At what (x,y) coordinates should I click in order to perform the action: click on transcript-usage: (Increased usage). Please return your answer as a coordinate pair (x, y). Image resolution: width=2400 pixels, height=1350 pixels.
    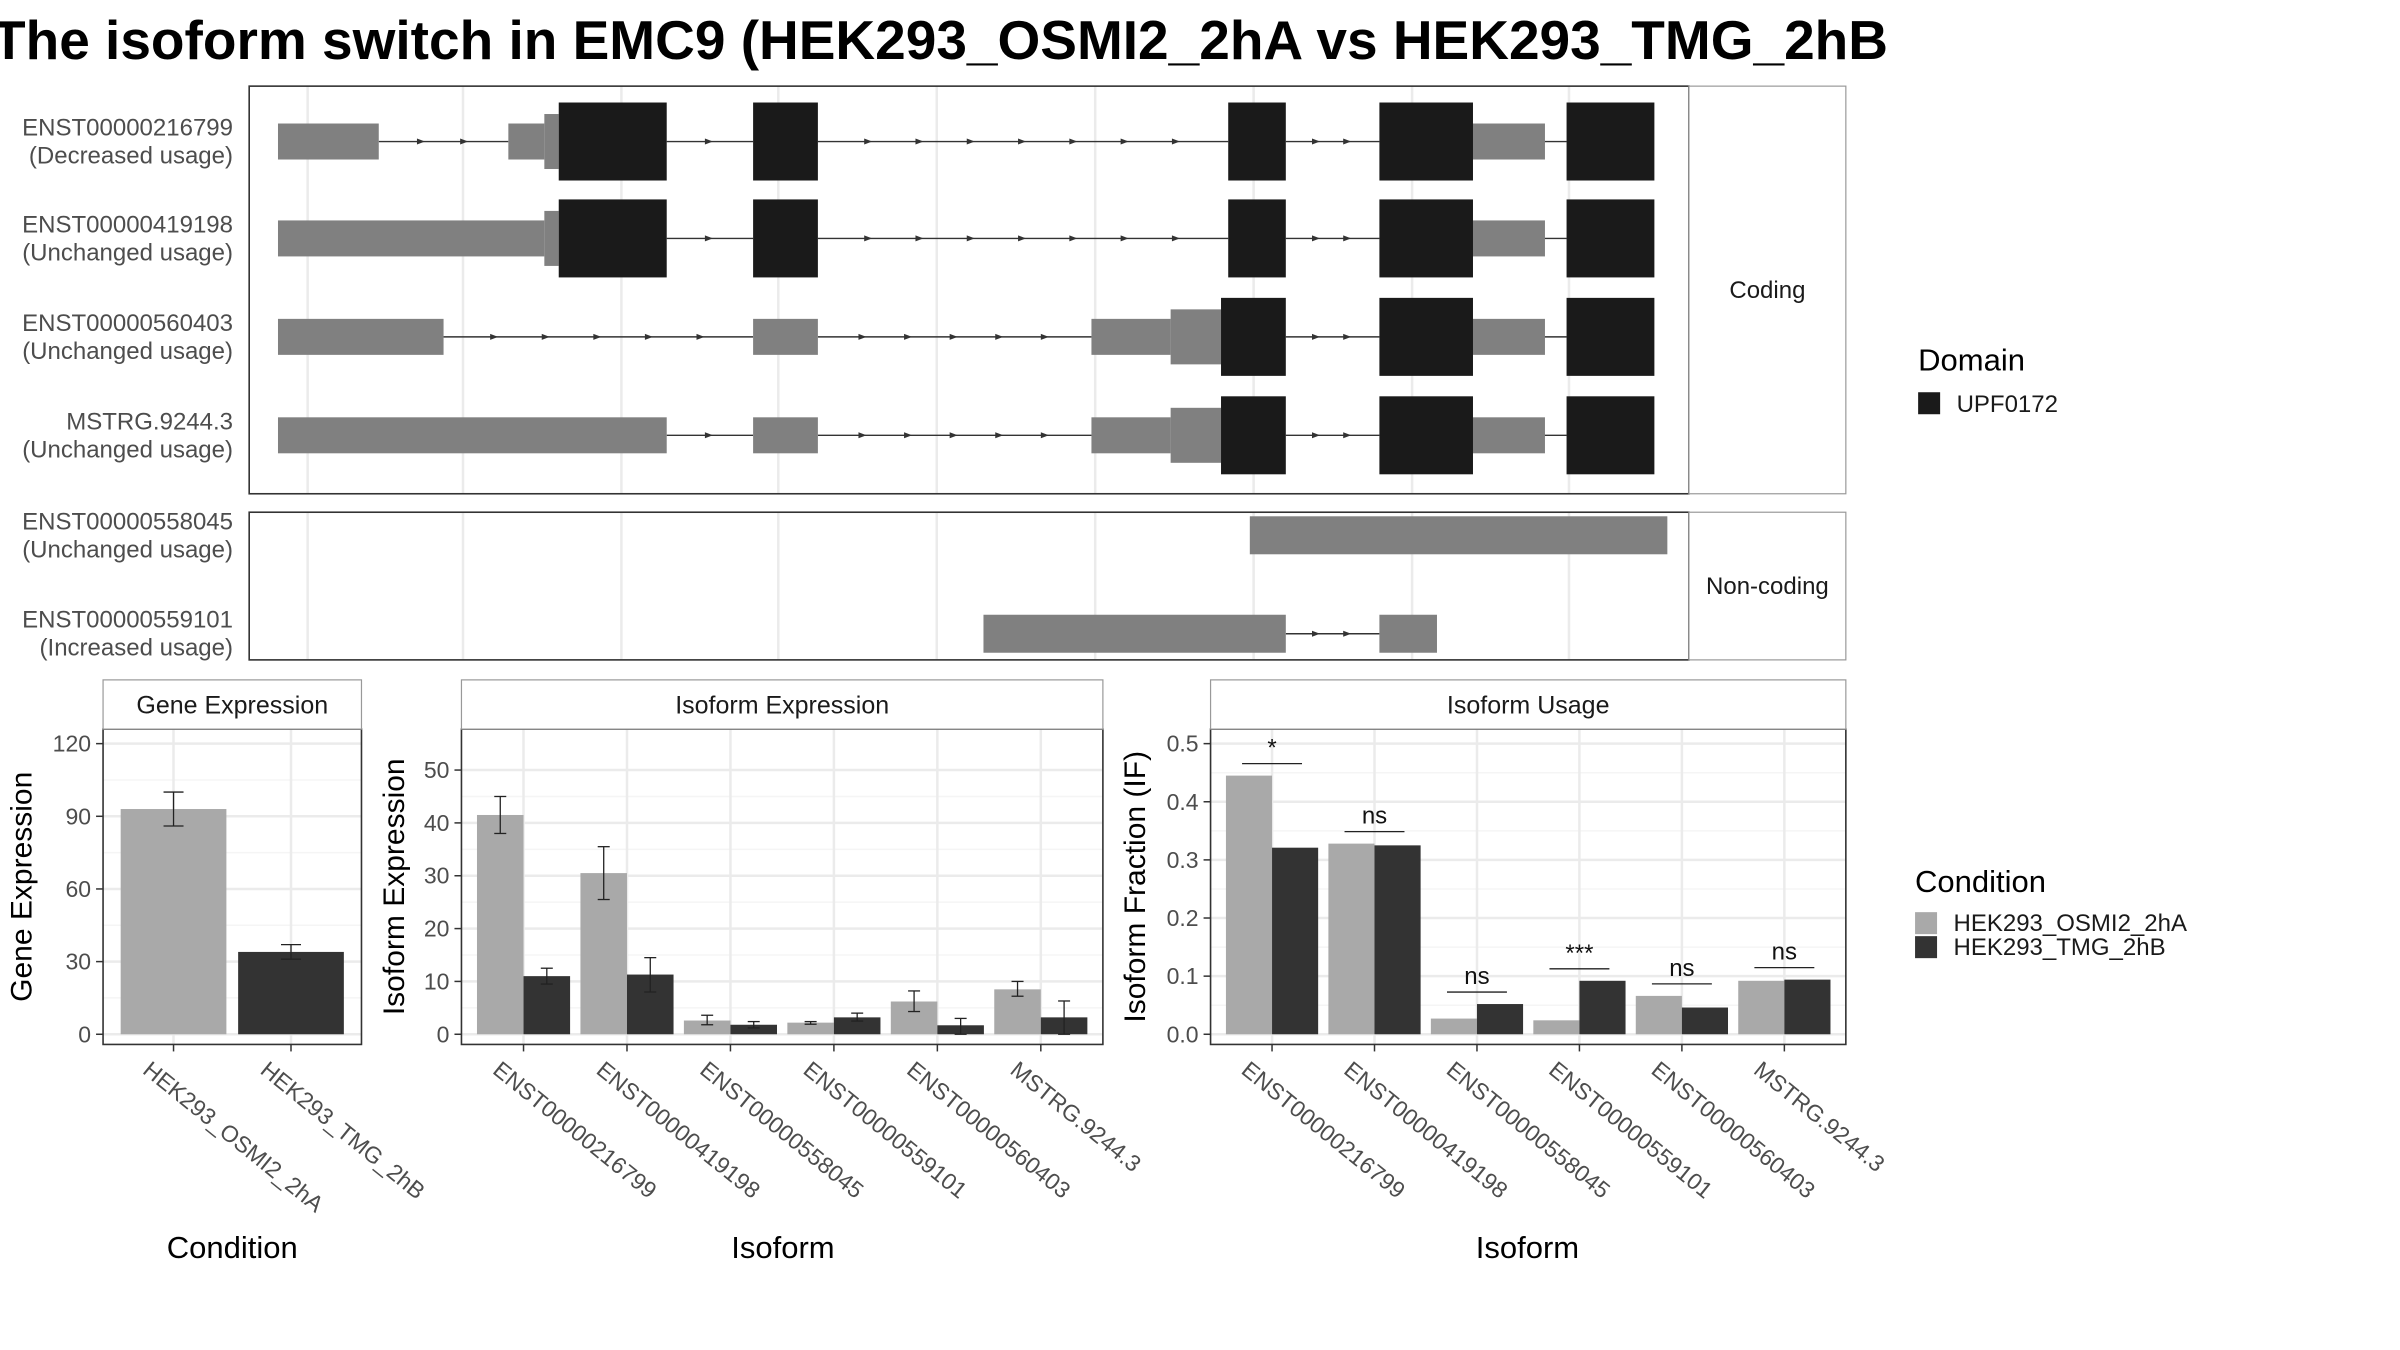
    Looking at the image, I should click on (136, 648).